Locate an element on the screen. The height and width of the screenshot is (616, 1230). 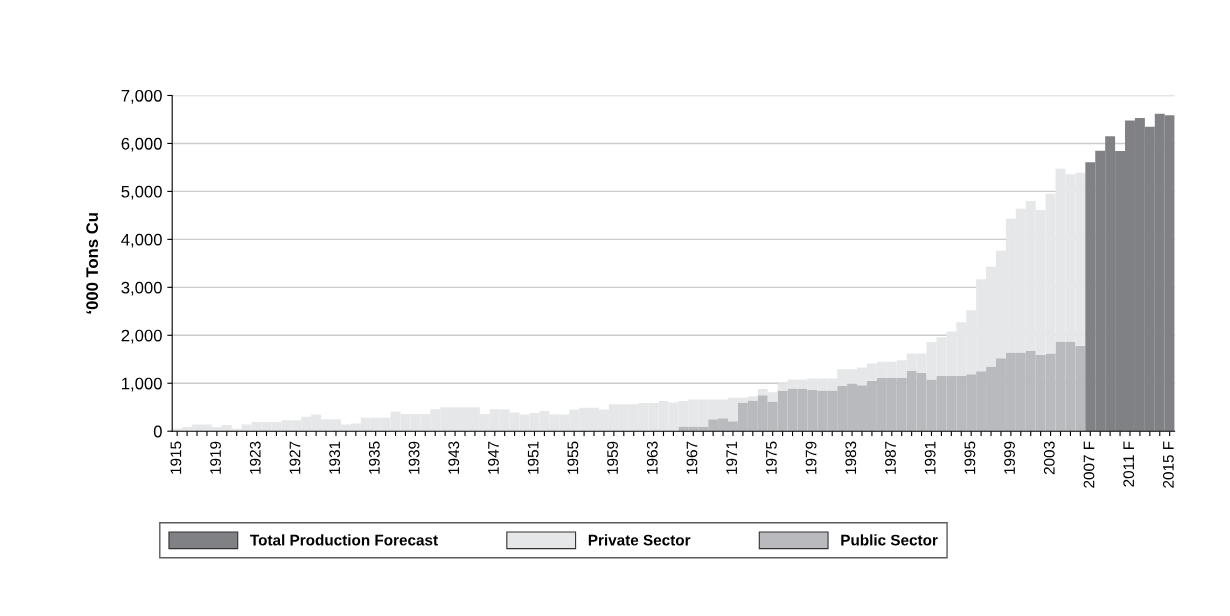
x-tick-label: 1927 is located at coordinates (295, 457).